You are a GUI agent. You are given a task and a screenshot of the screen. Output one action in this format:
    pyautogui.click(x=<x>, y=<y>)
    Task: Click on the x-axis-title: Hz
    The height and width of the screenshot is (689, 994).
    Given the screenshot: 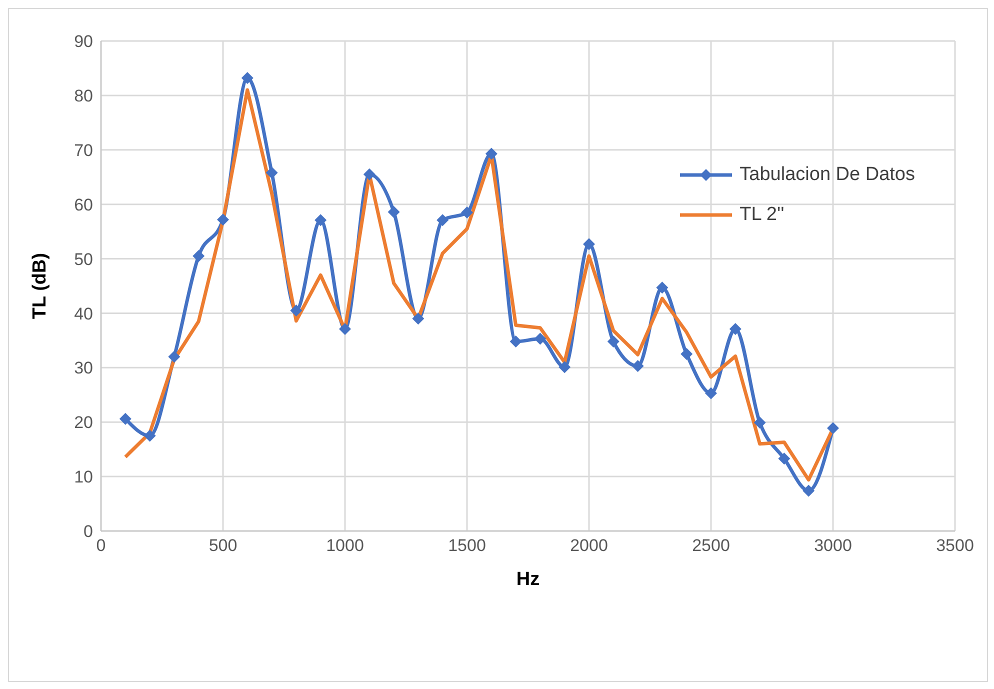 What is the action you would take?
    pyautogui.click(x=528, y=579)
    